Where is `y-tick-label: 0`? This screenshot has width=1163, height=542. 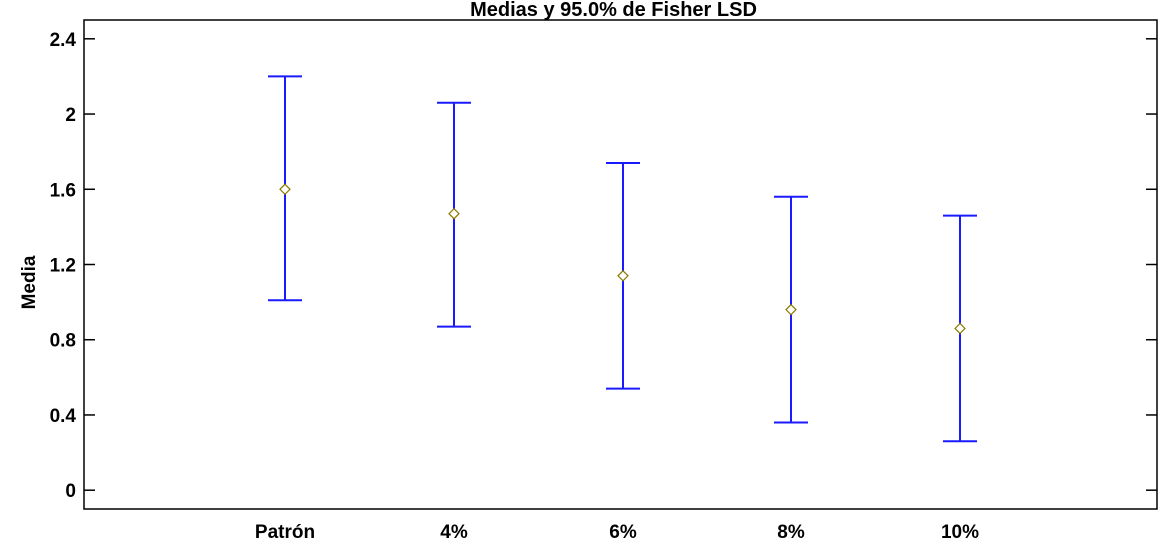
y-tick-label: 0 is located at coordinates (70, 491).